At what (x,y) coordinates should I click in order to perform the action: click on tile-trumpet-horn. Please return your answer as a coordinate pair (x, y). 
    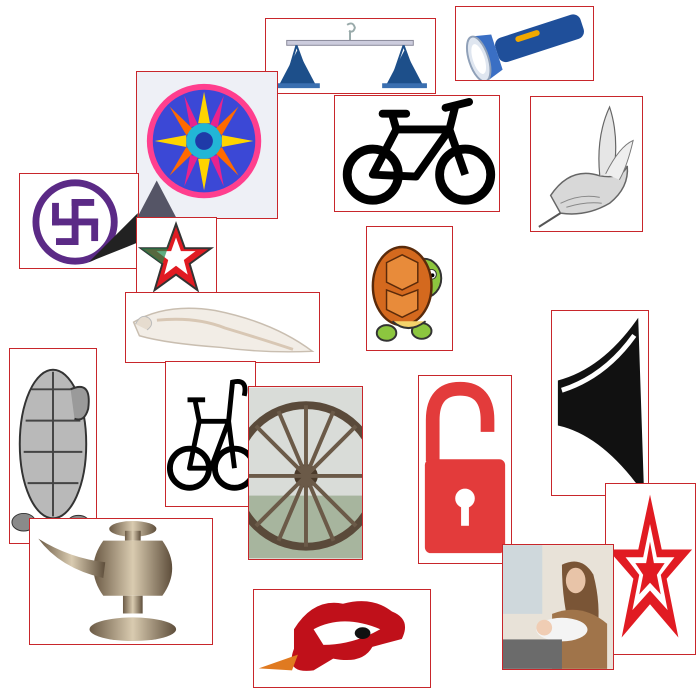
    Looking at the image, I should click on (600, 403).